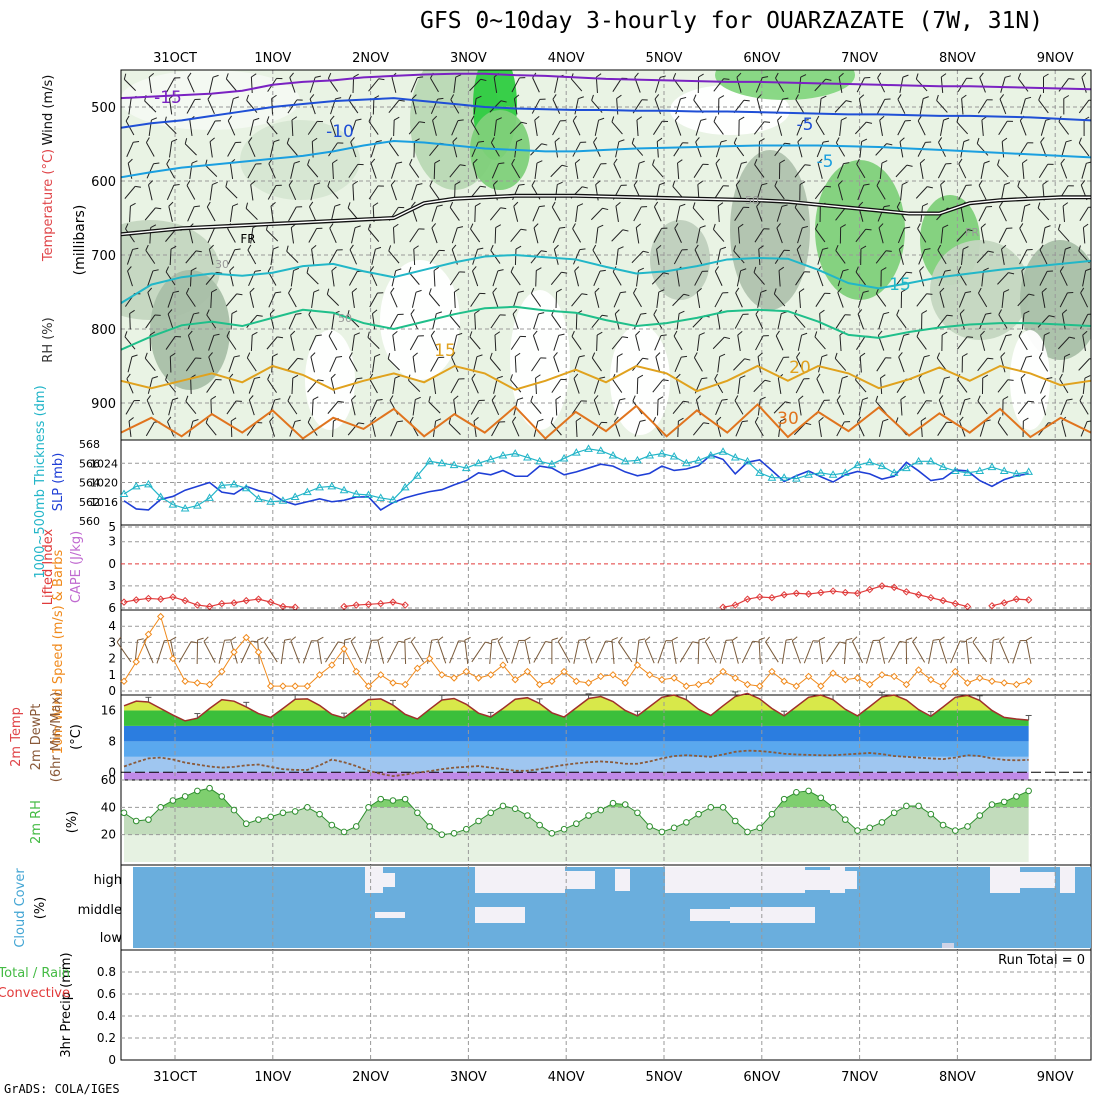  I want to click on wind-tick-0: 4, so click(112, 626).